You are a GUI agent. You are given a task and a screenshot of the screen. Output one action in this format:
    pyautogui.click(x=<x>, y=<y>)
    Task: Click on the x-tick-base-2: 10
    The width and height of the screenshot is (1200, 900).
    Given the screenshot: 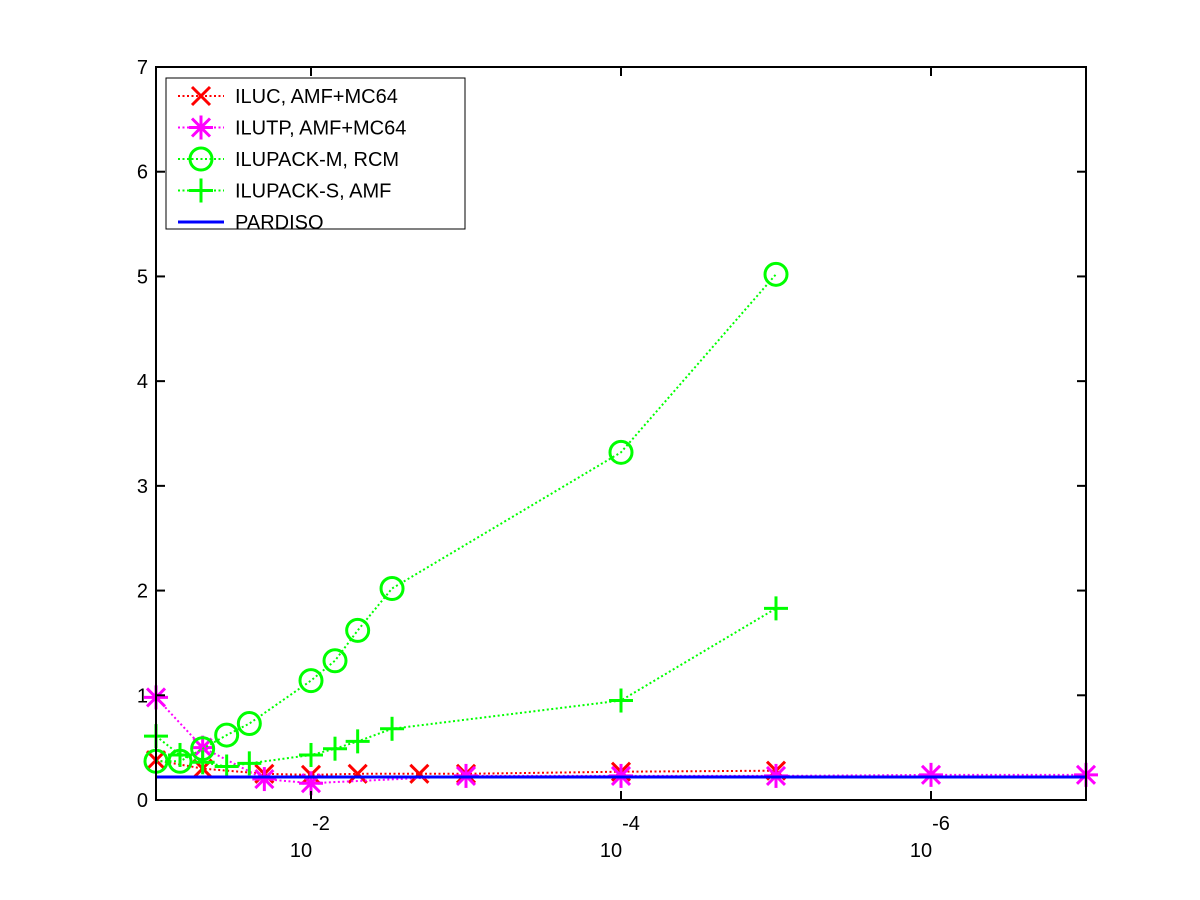 What is the action you would take?
    pyautogui.click(x=921, y=851)
    